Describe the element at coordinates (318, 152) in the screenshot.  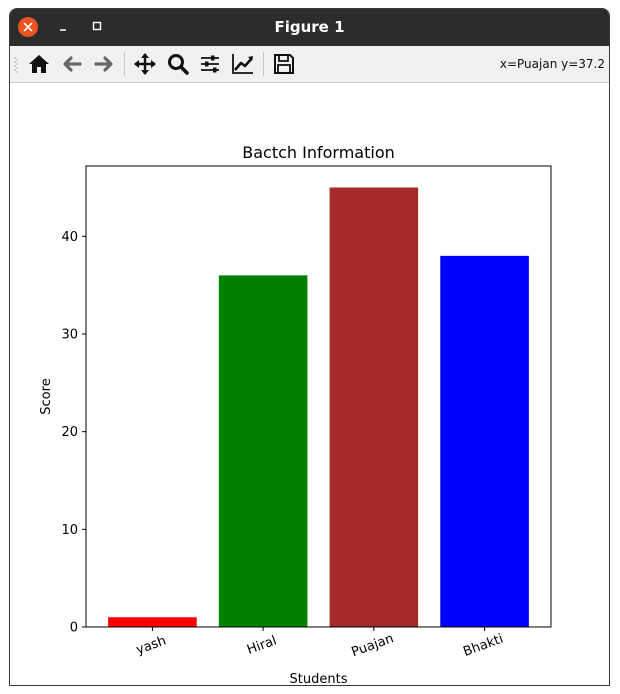
I see `chart-title: Bactch Information` at that location.